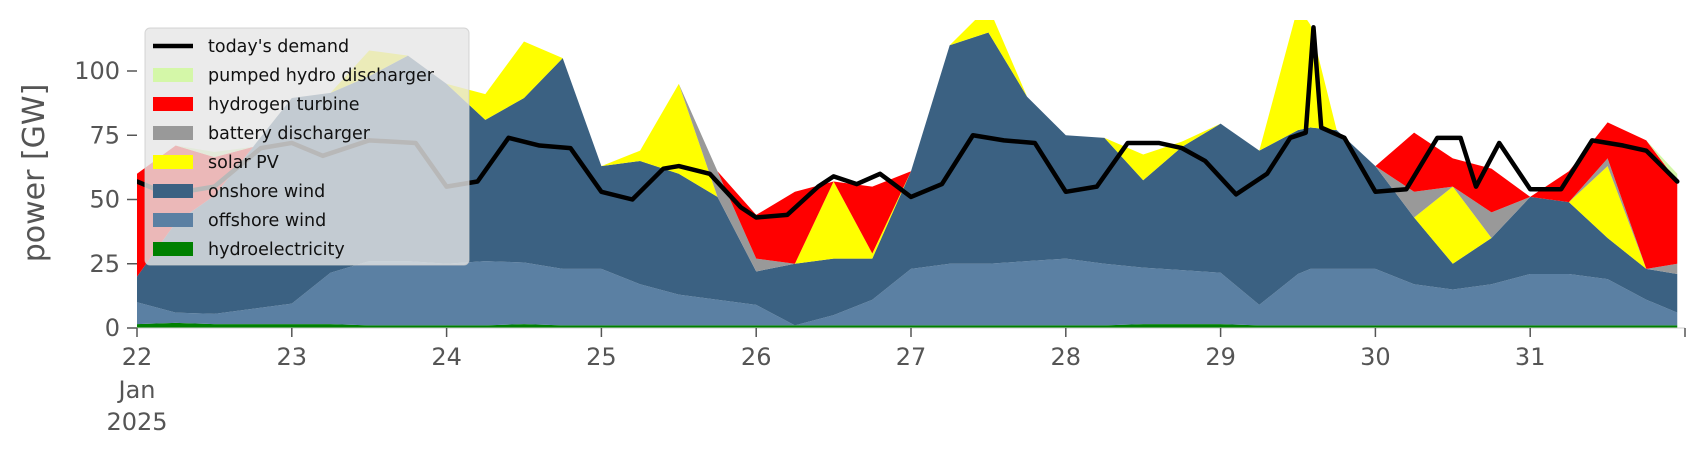 This screenshot has height=460, width=1706. What do you see at coordinates (289, 134) in the screenshot?
I see `legend-label-battery-discharger: battery discharger` at bounding box center [289, 134].